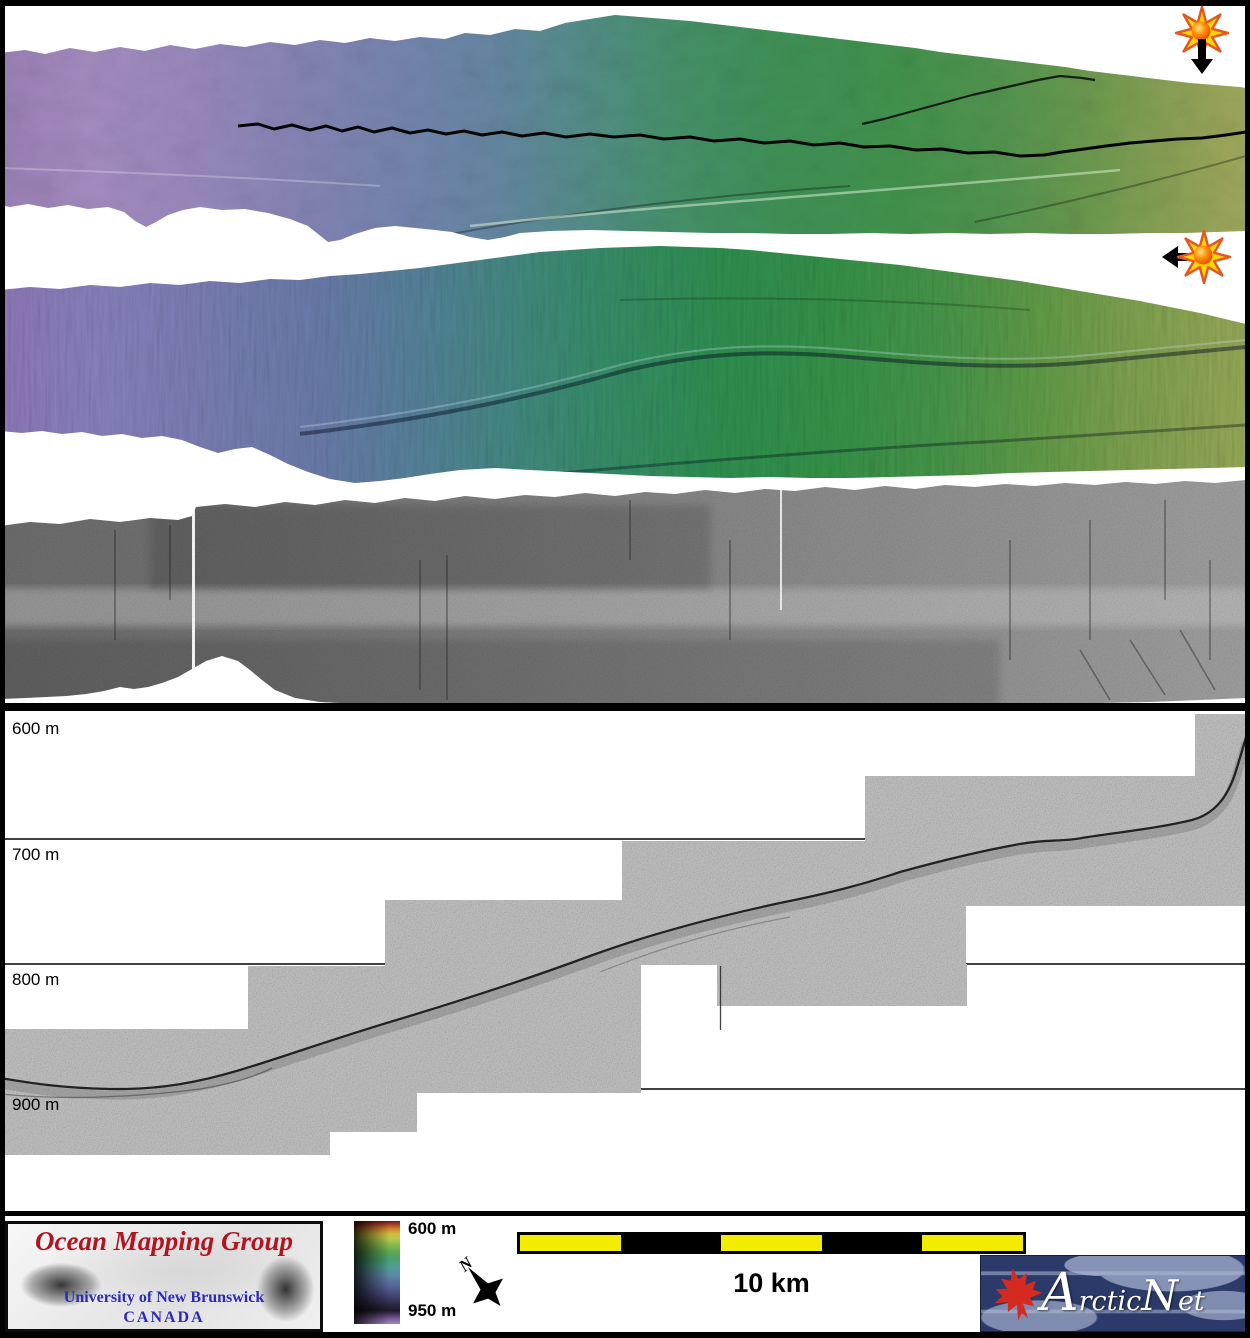  I want to click on arcticnet-logo: ArcticNet, so click(1113, 1293).